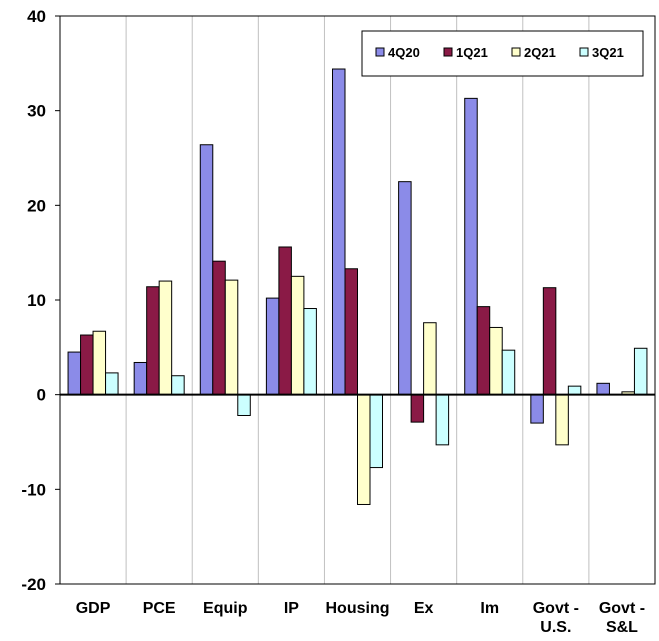  Describe the element at coordinates (364, 449) in the screenshot. I see `bar-2q21-housing` at that location.